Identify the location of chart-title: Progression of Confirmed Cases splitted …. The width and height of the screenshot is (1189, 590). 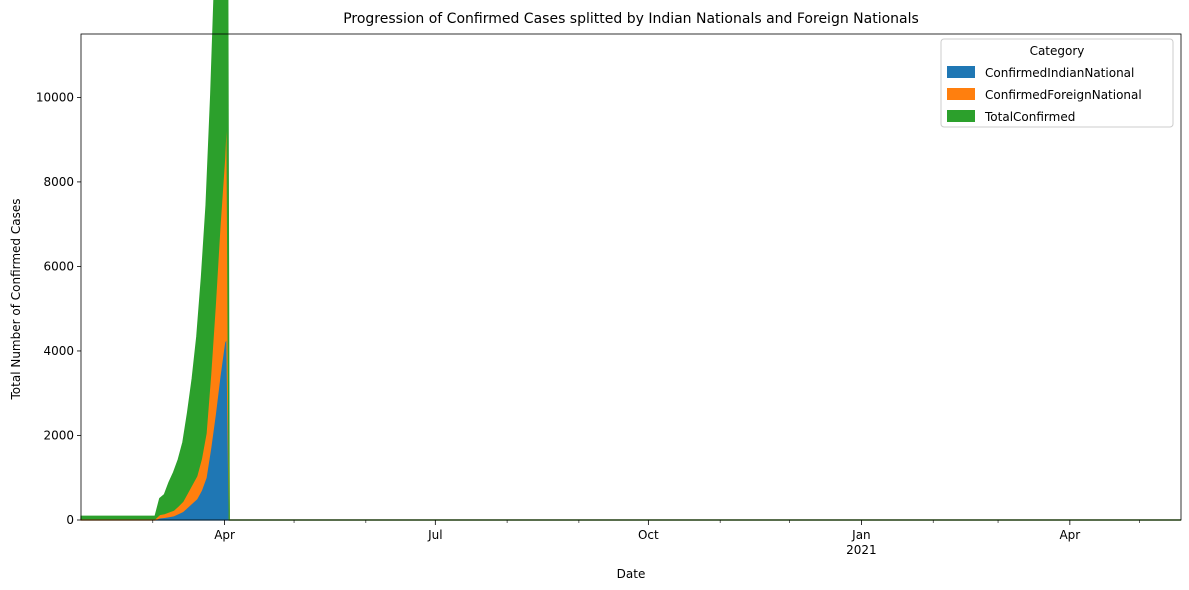
(631, 19).